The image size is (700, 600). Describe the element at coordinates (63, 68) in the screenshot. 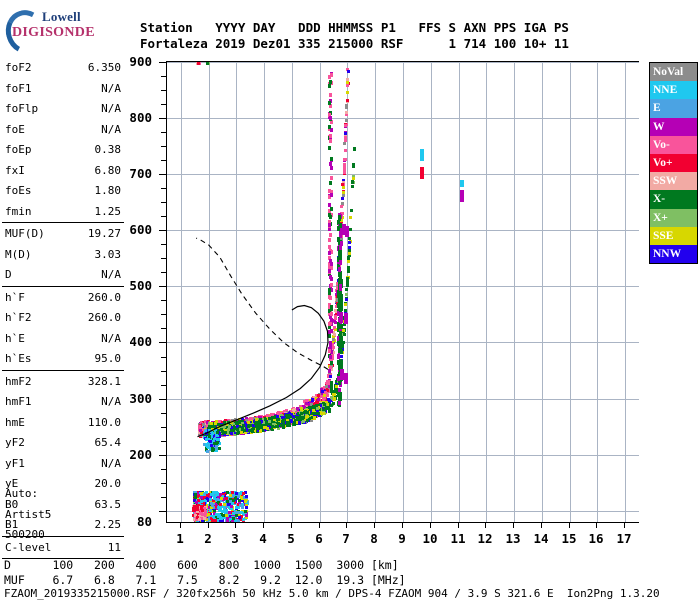

I see `param-row: foF2 6.350` at that location.